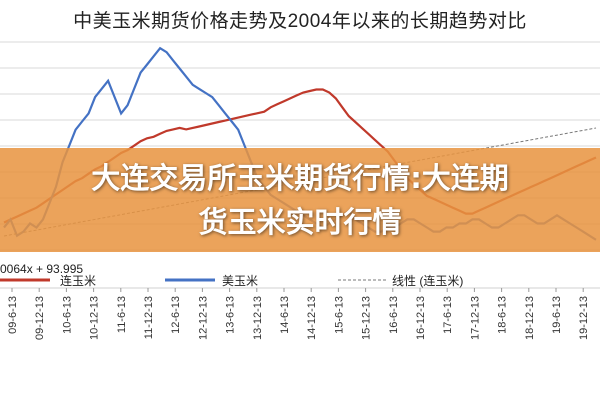 This screenshot has width=600, height=400. I want to click on legend-label-dce-corn: 连玉米, so click(78, 281).